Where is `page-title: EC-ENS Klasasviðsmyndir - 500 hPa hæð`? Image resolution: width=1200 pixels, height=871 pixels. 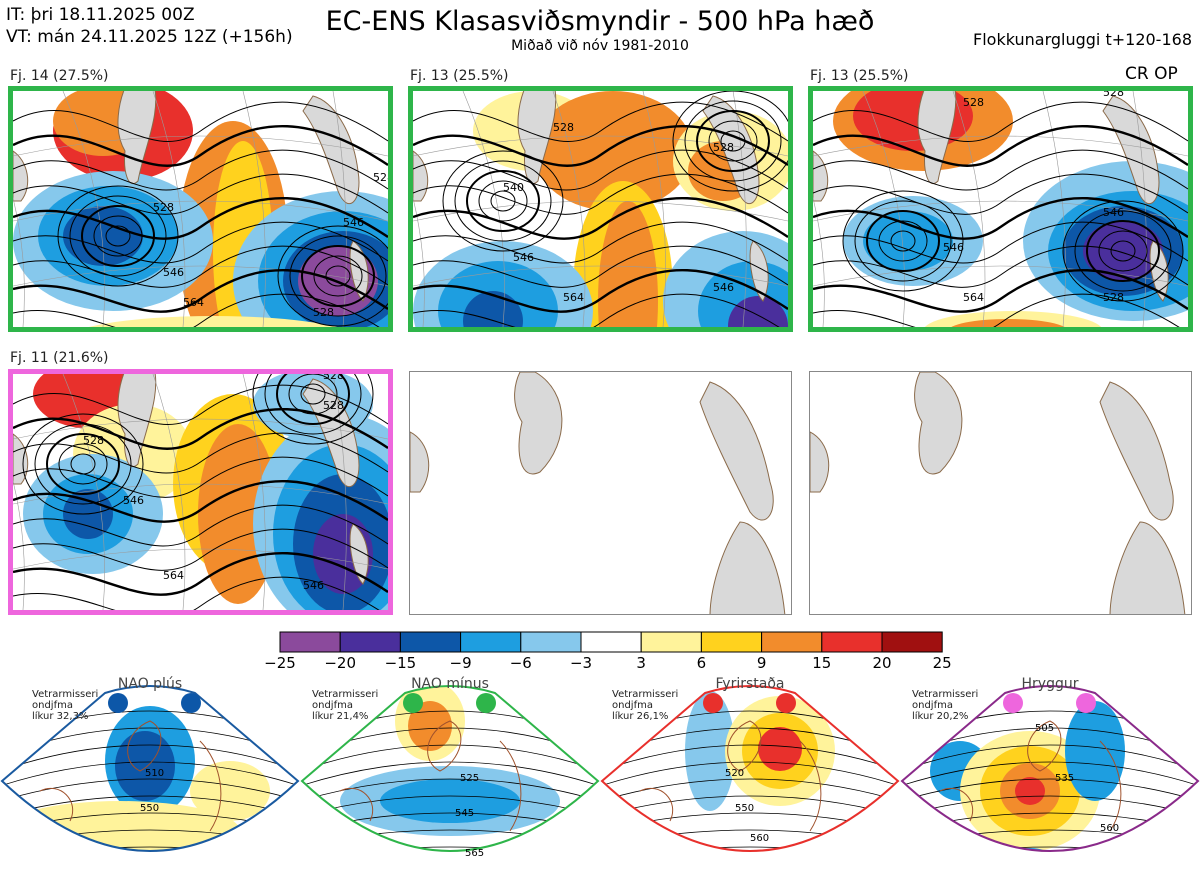
page-title: EC-ENS Klasasviðsmyndir - 500 hPa hæð is located at coordinates (600, 21).